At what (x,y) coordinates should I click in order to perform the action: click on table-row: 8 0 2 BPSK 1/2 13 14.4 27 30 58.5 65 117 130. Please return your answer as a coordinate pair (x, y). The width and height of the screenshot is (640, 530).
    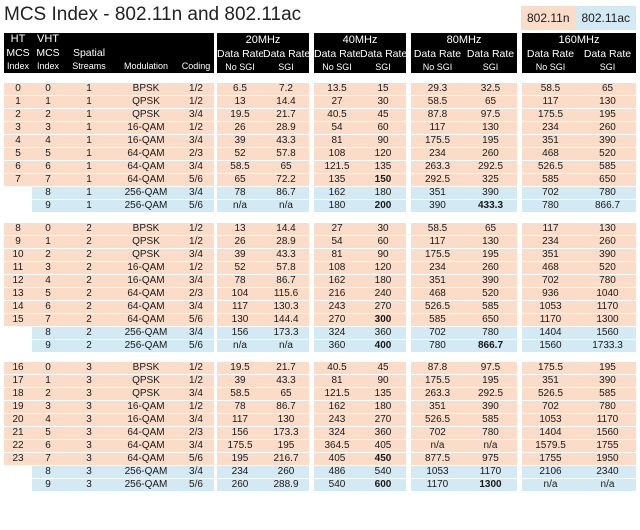
    Looking at the image, I should click on (320, 229).